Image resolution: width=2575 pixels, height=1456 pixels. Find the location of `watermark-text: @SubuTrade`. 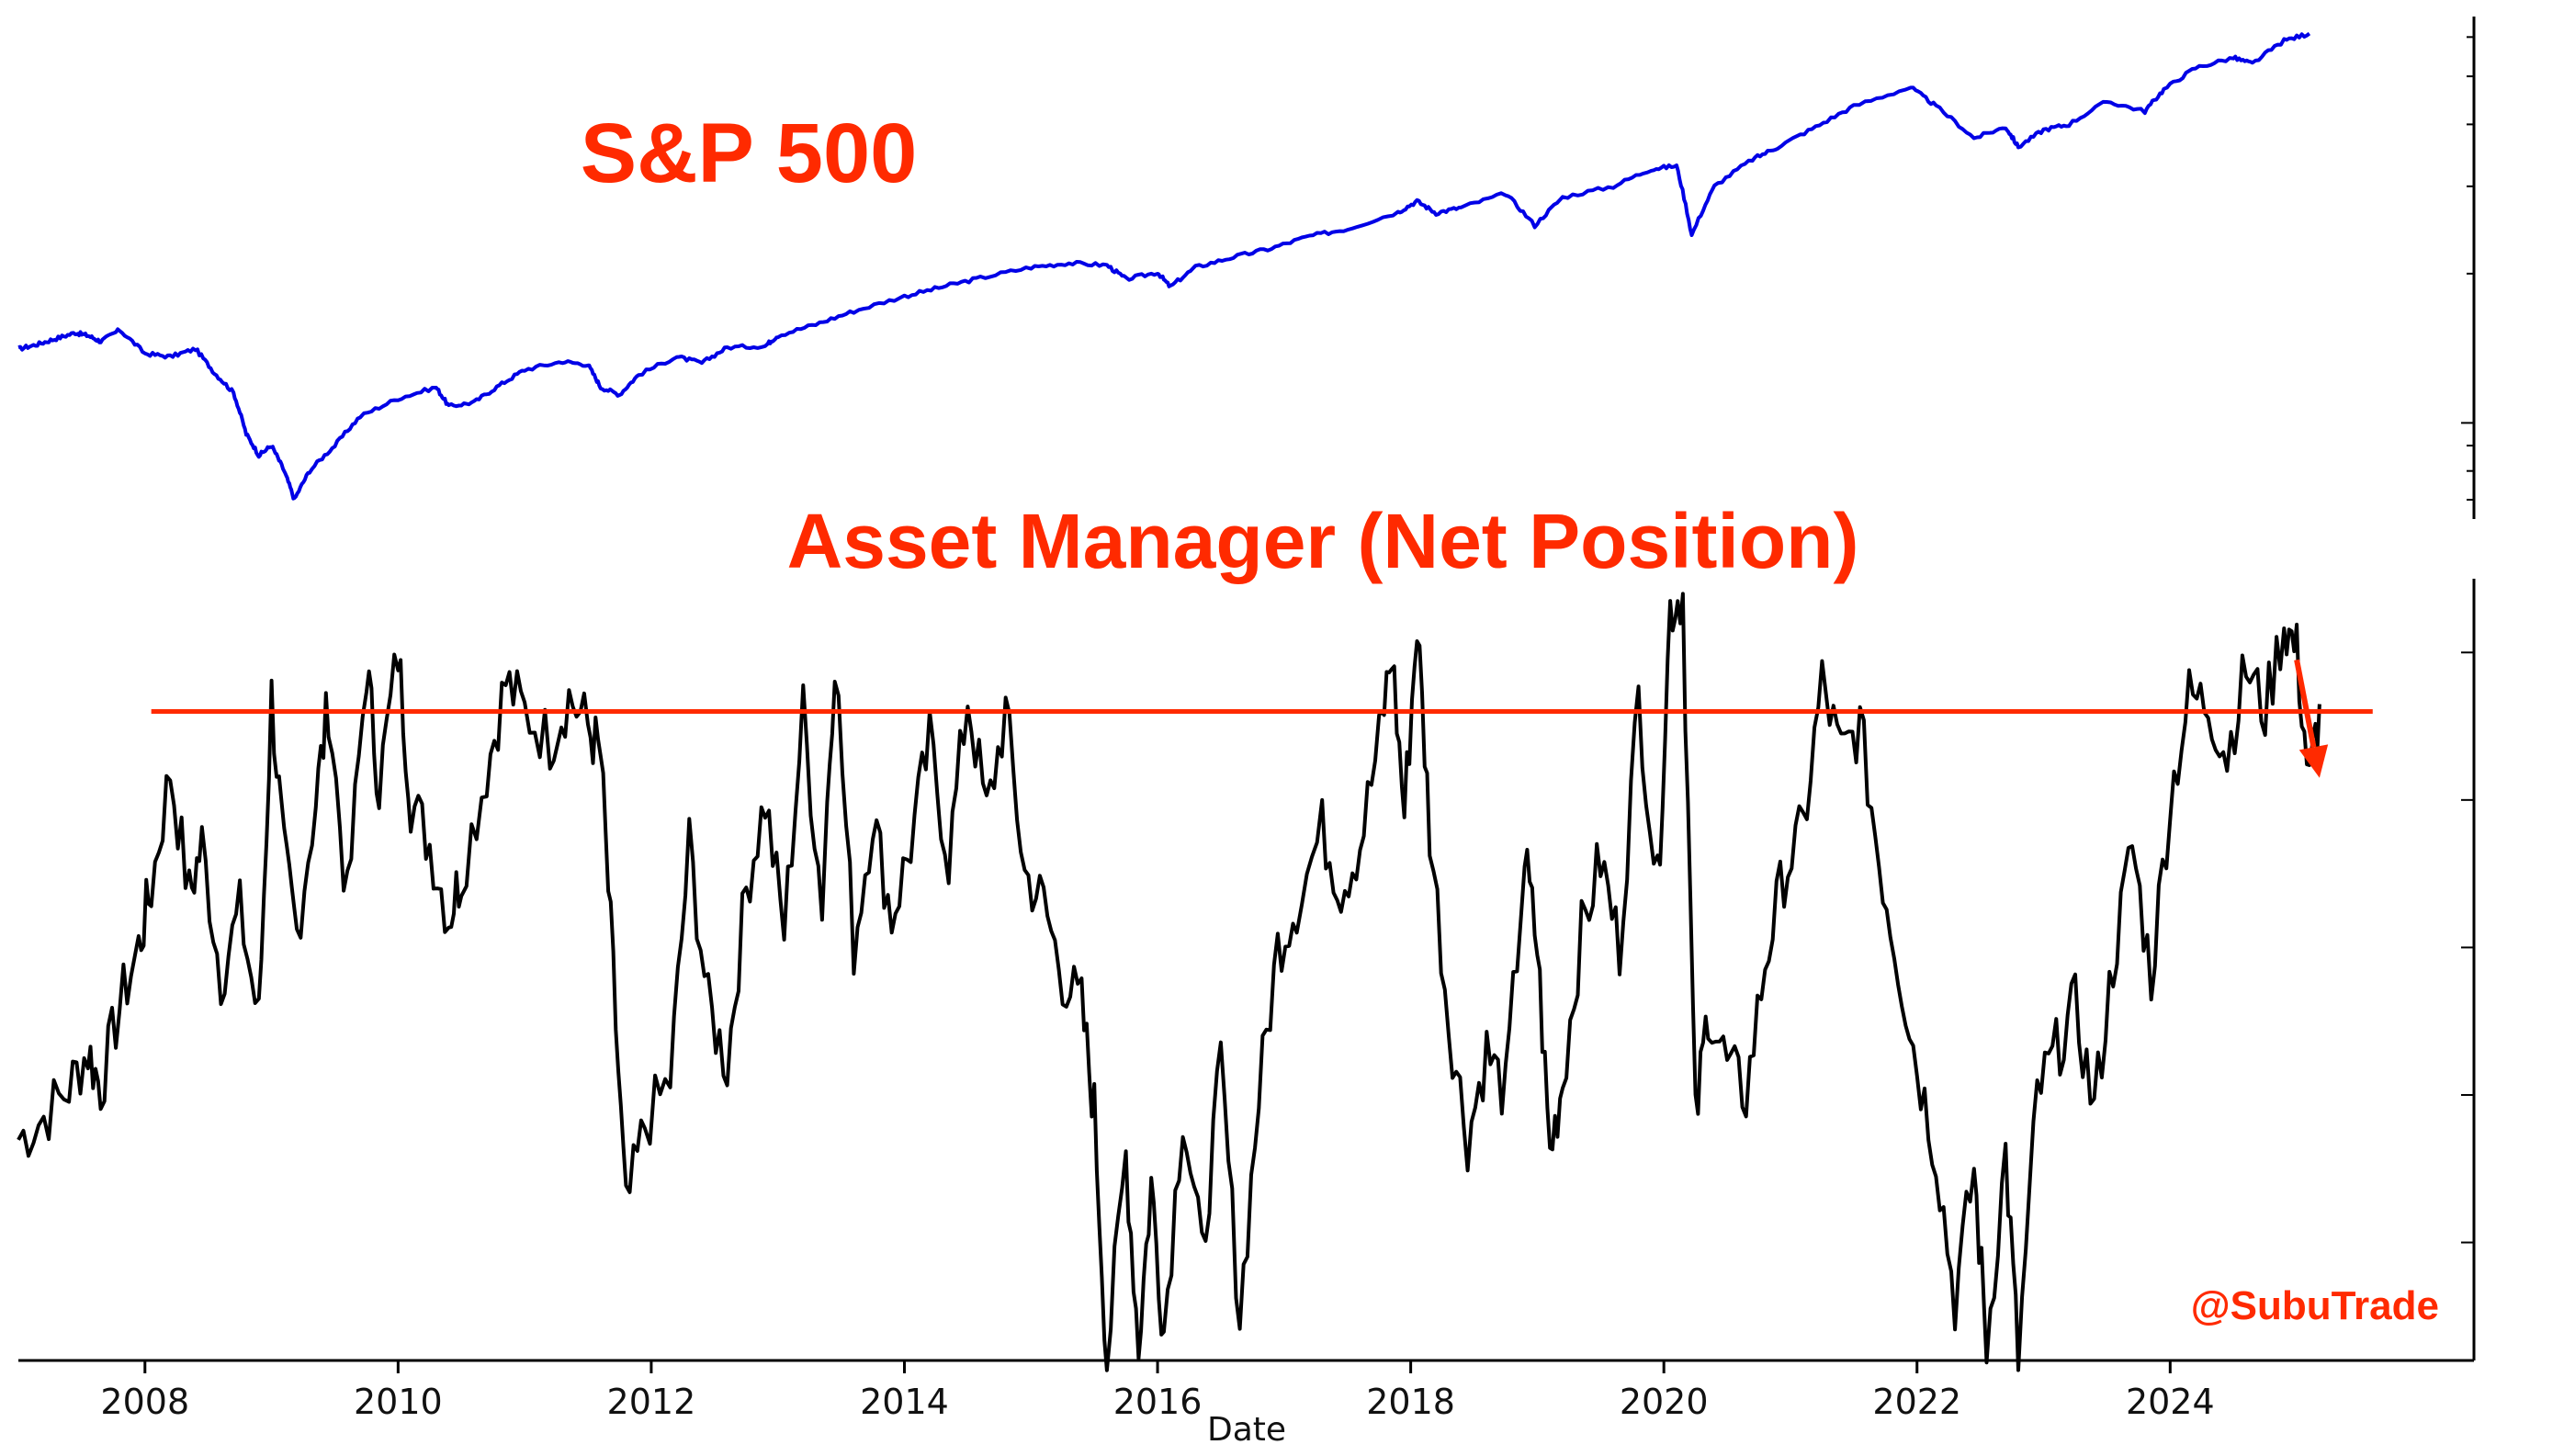

watermark-text: @SubuTrade is located at coordinates (2315, 1305).